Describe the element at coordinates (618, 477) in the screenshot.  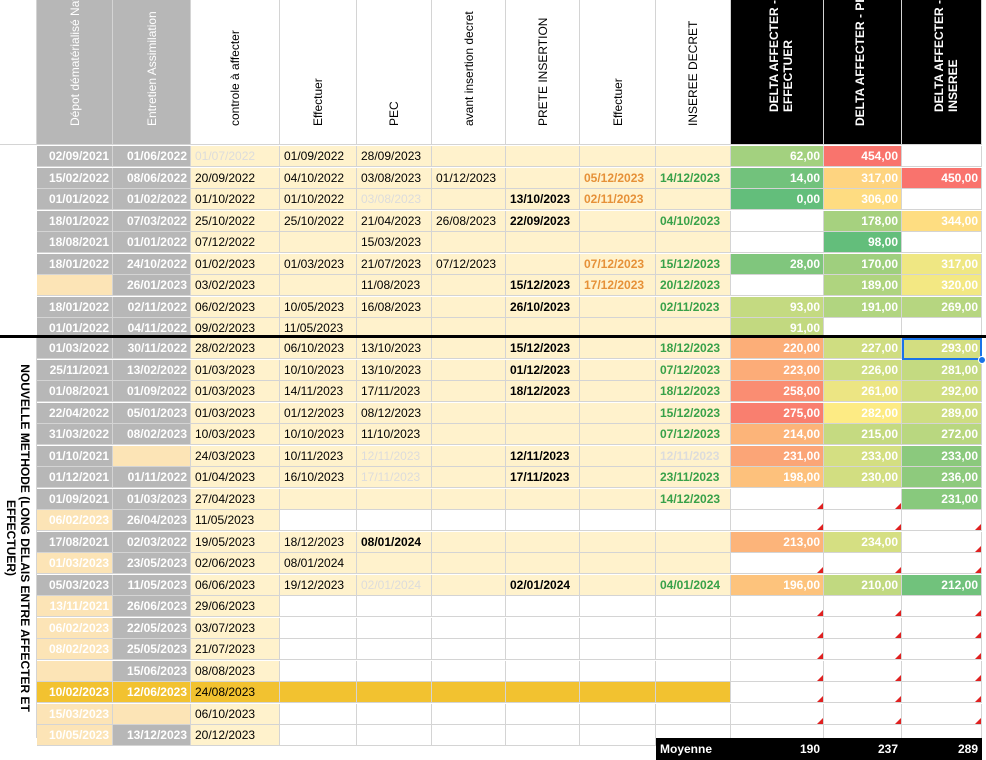
I see `cell-r16-c8` at that location.